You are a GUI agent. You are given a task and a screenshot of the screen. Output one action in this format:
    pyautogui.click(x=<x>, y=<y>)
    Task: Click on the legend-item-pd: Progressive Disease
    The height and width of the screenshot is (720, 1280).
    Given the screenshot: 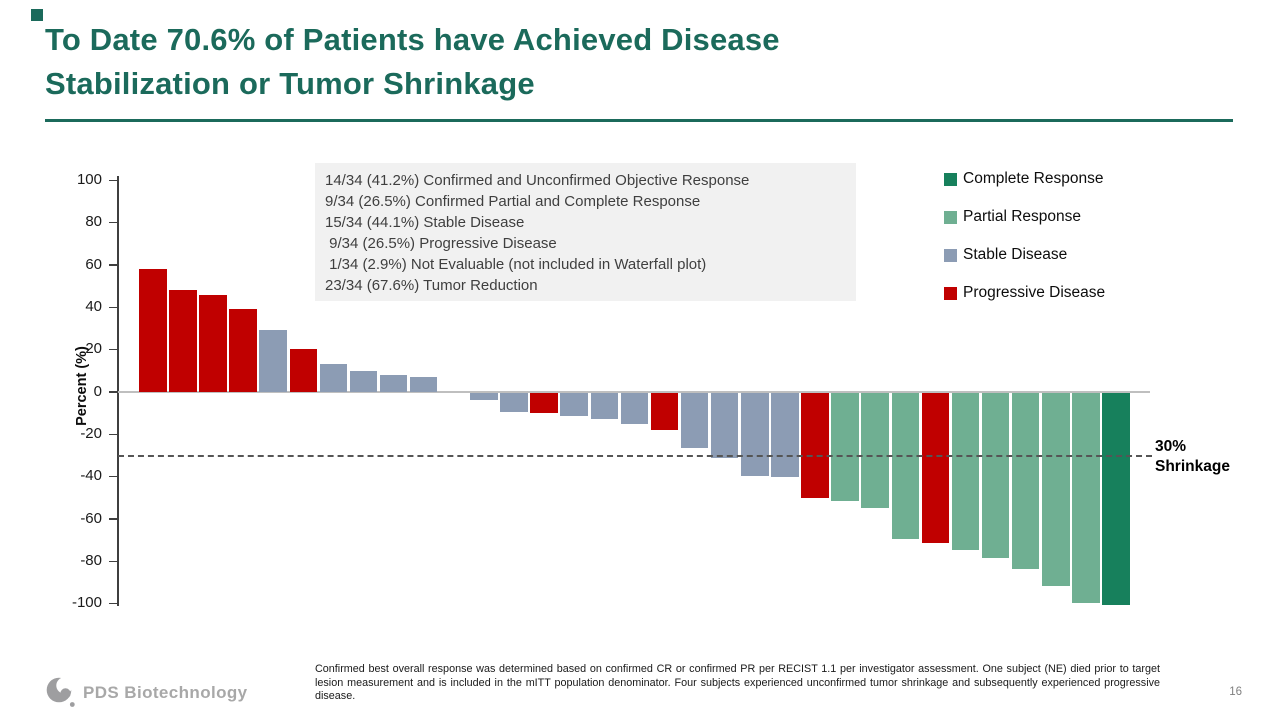 What is the action you would take?
    pyautogui.click(x=1059, y=292)
    